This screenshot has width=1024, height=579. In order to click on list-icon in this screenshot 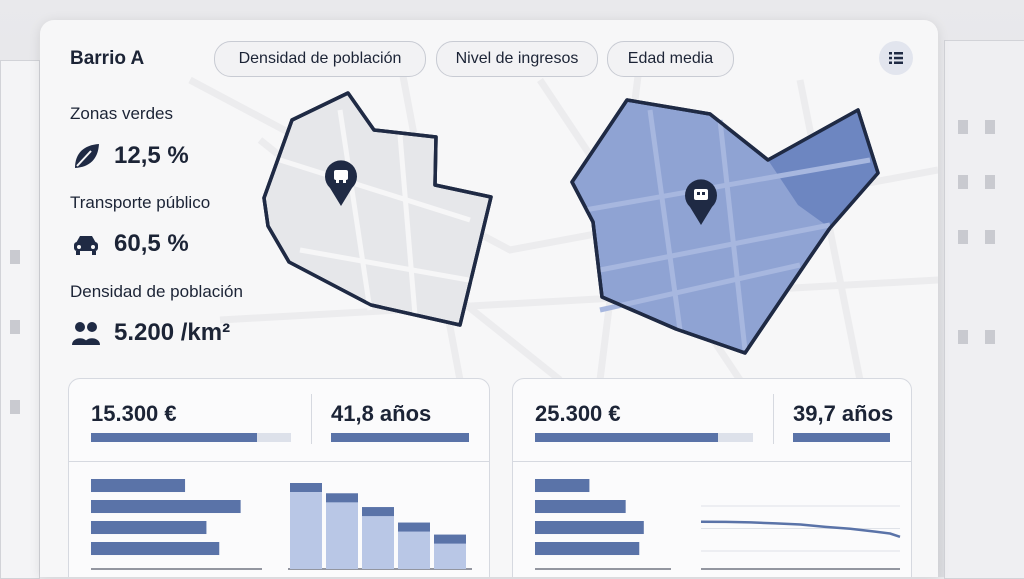, I will do `click(896, 58)`.